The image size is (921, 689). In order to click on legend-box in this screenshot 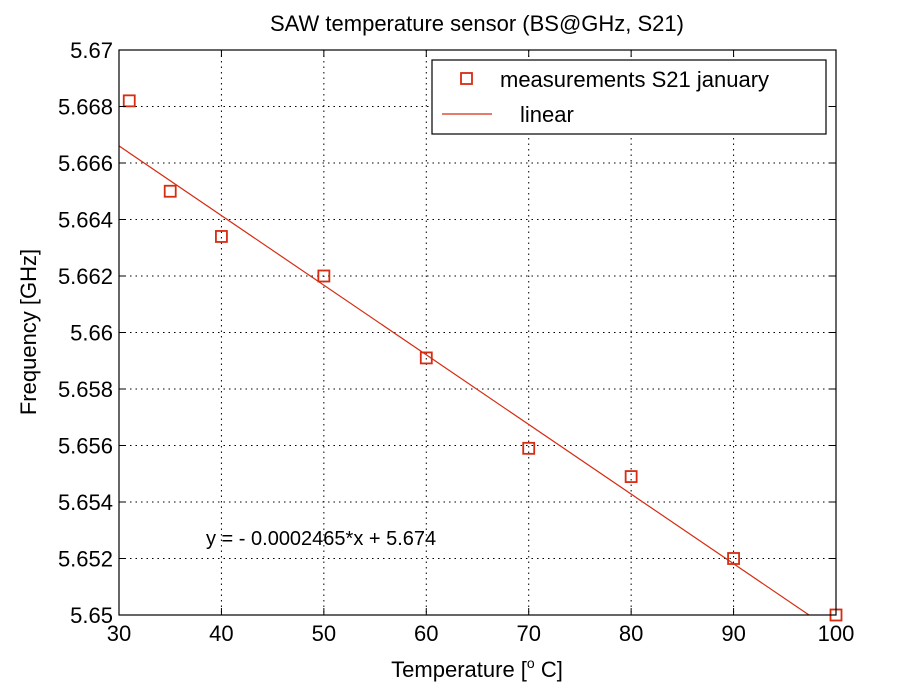, I will do `click(629, 97)`.